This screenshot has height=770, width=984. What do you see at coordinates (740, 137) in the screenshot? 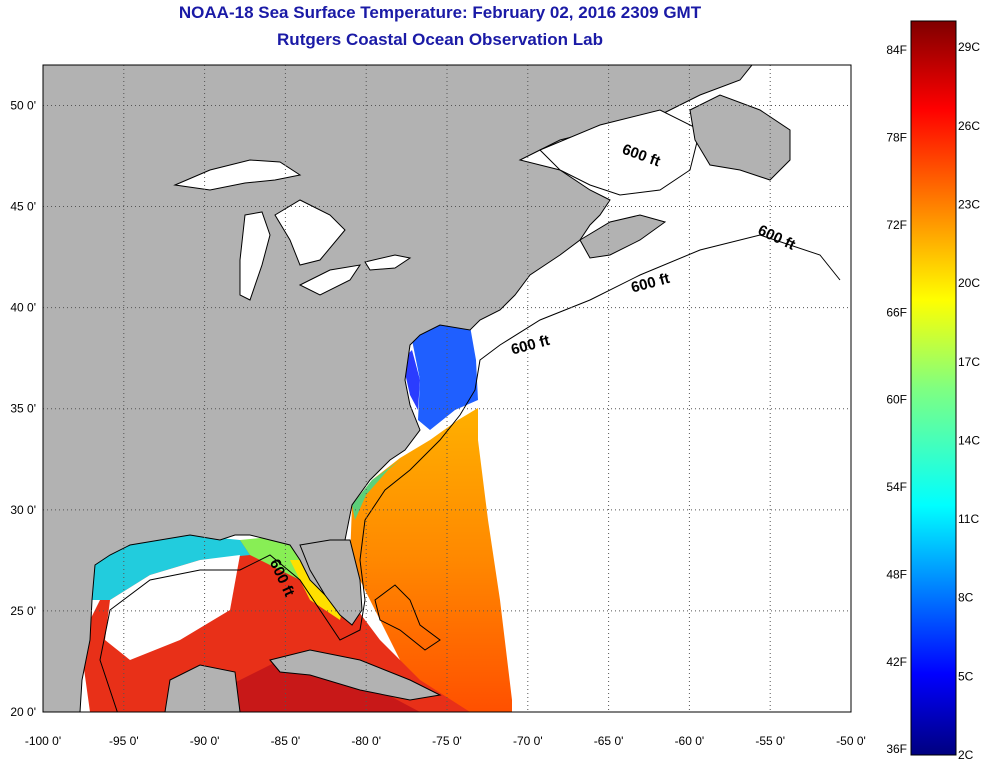
I see `newfoundland` at bounding box center [740, 137].